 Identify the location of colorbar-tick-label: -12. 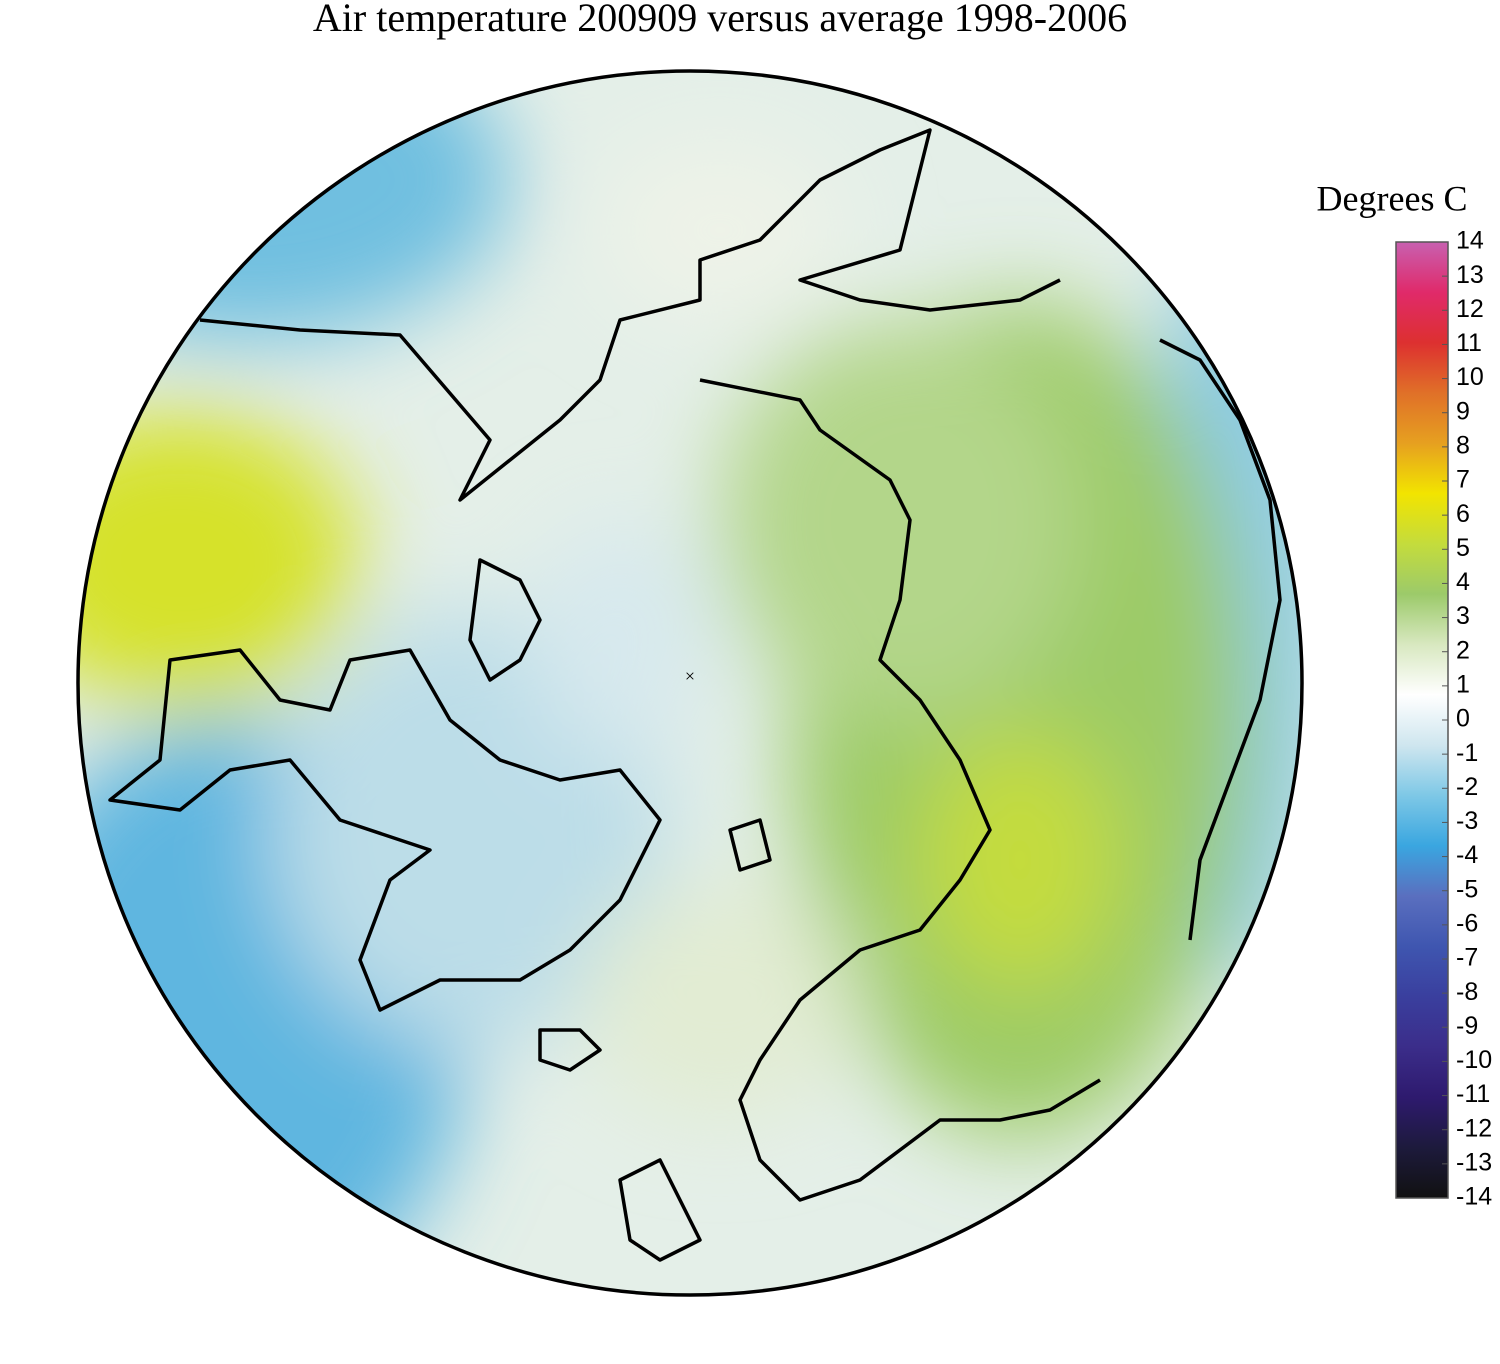
(1474, 1128).